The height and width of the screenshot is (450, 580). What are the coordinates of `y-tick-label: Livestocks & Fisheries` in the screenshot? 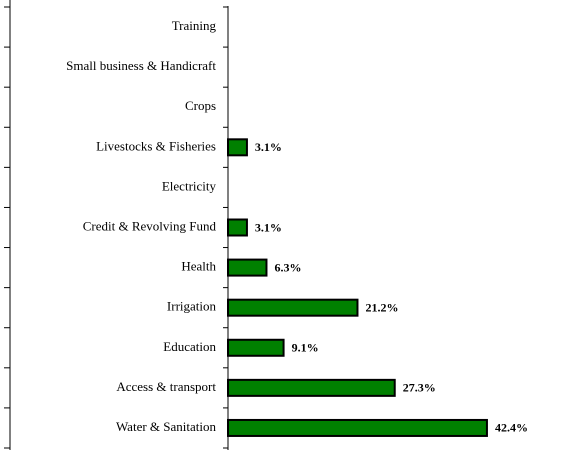 It's located at (156, 145).